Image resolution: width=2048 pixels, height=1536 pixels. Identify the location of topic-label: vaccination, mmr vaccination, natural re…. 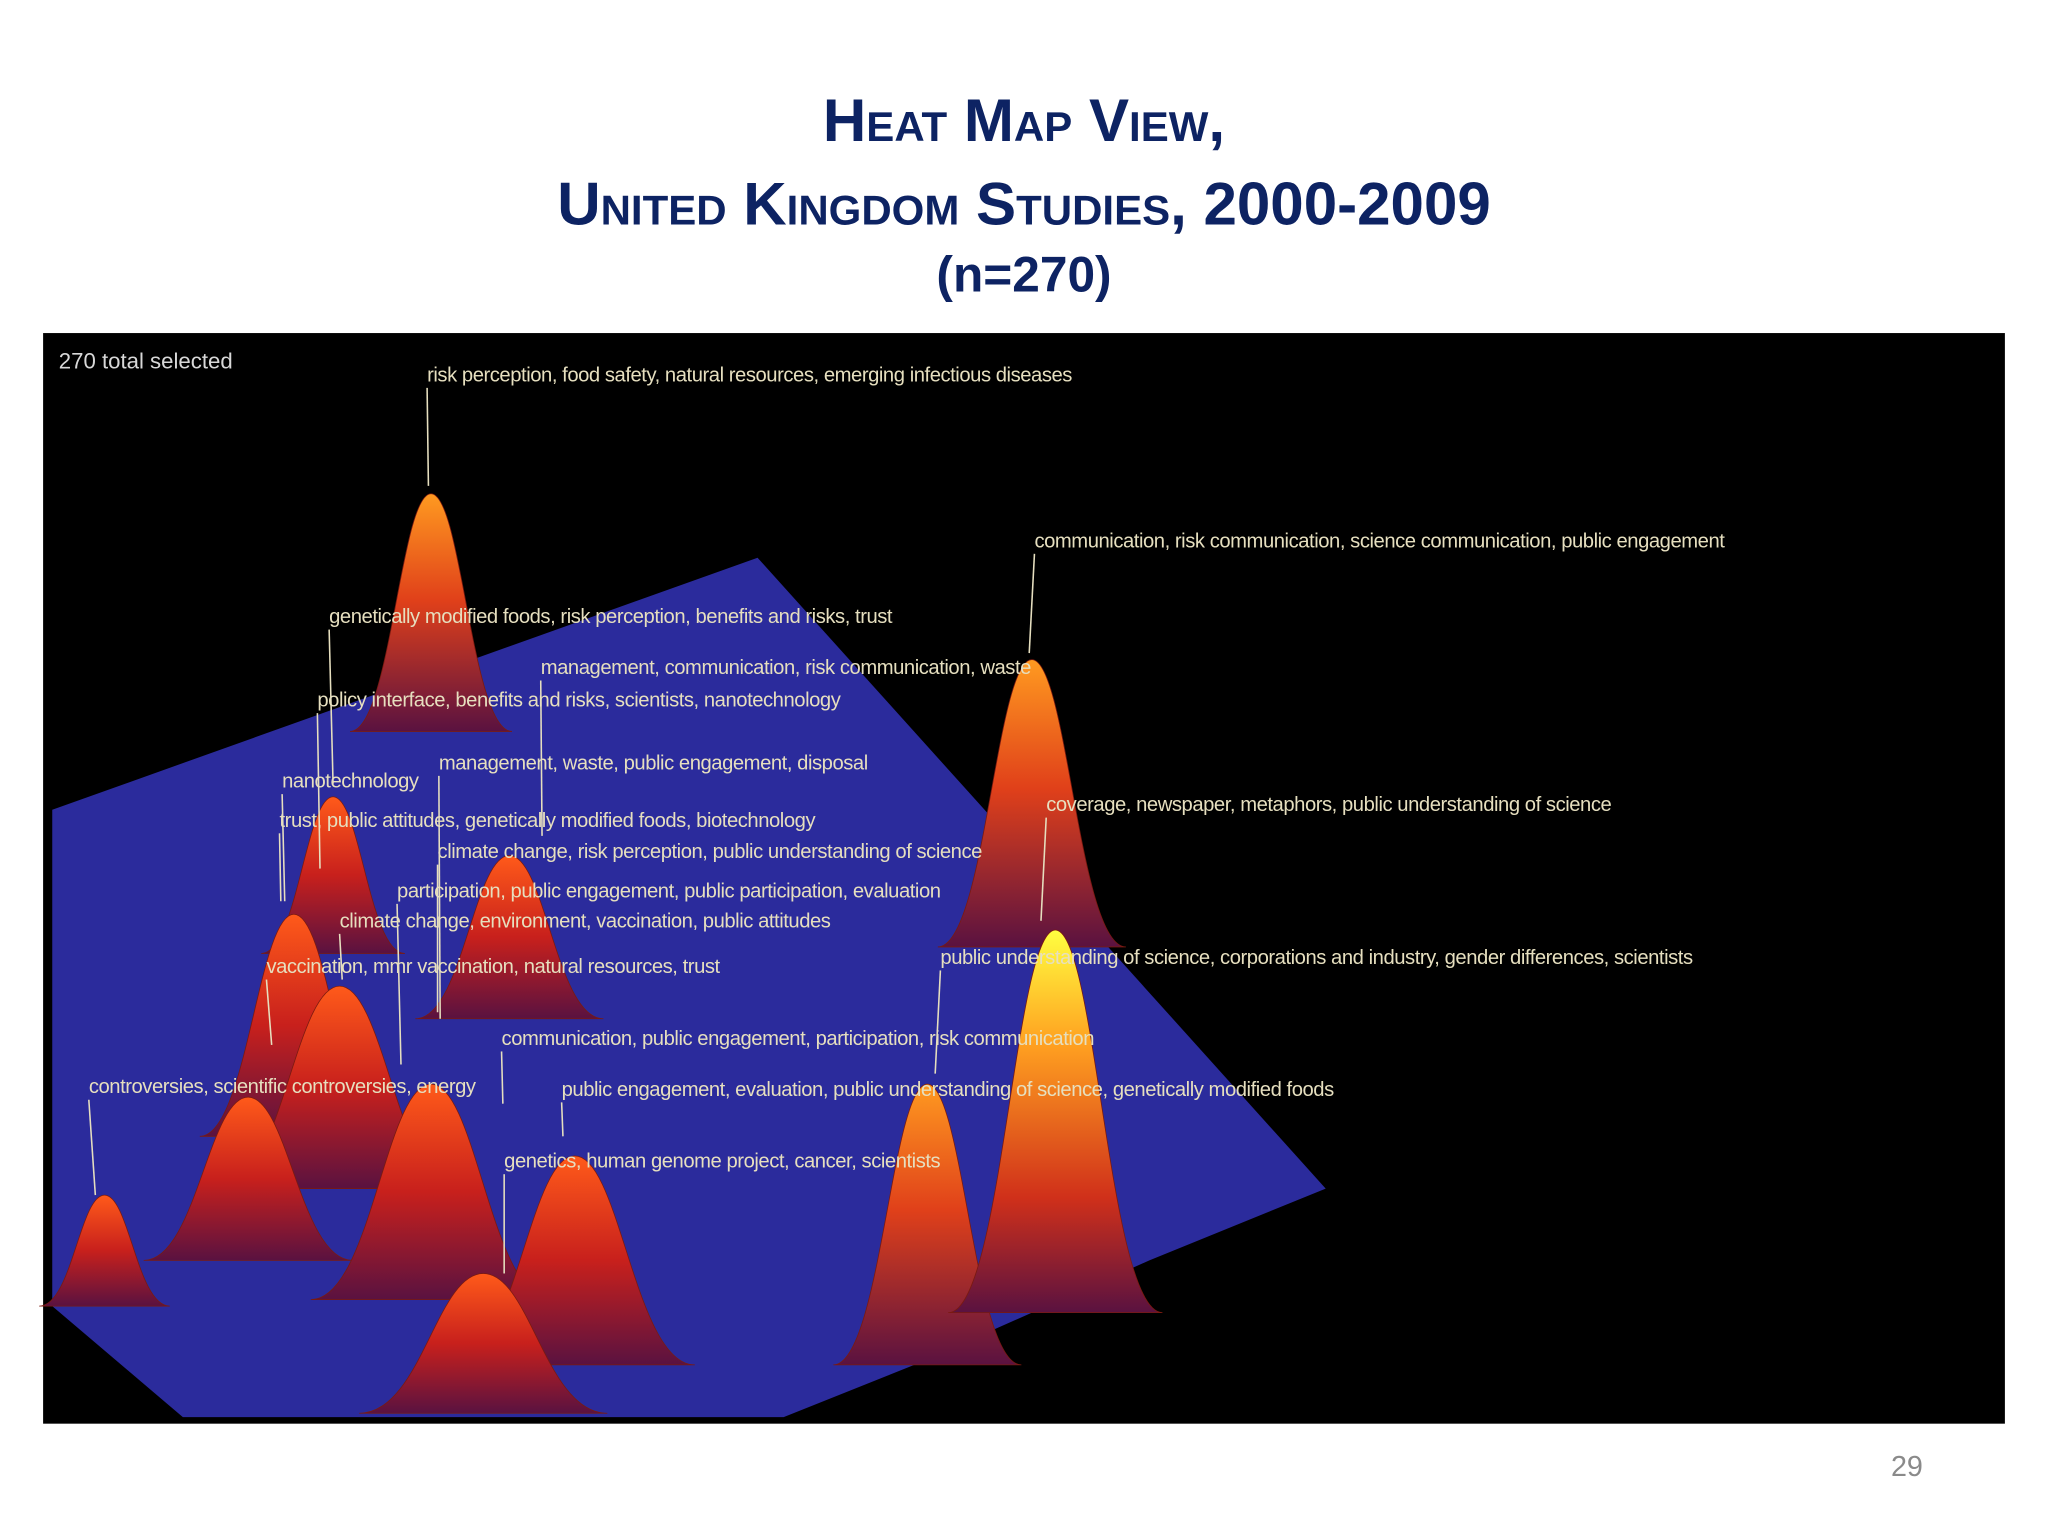
(493, 967).